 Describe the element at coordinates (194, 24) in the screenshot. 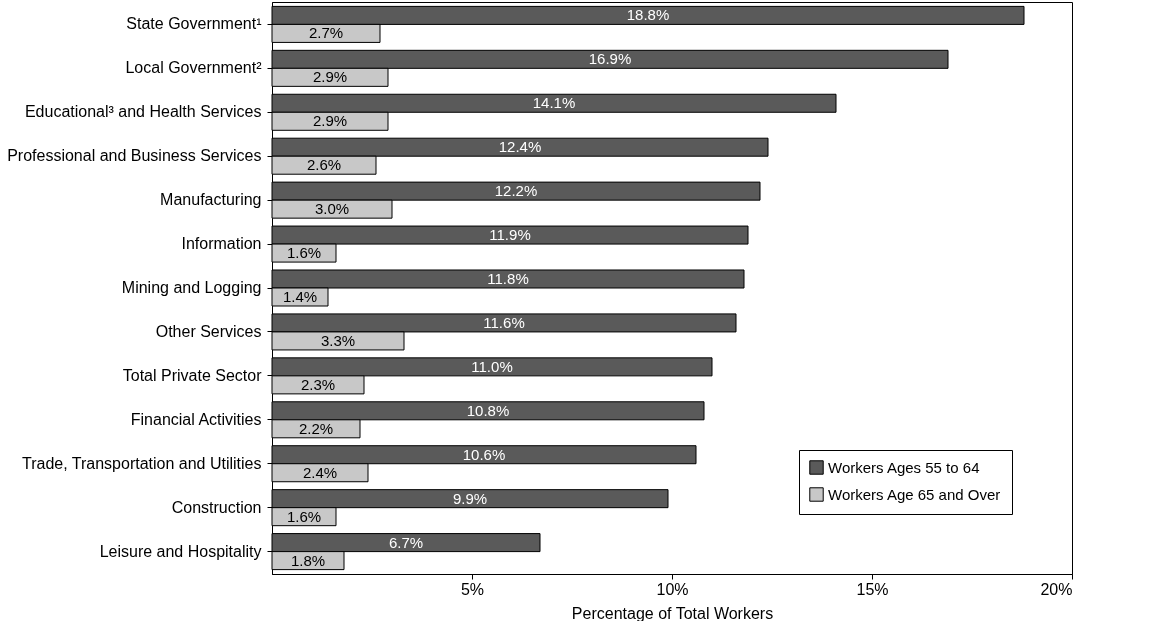

I see `y-tick-label: State Government¹` at that location.